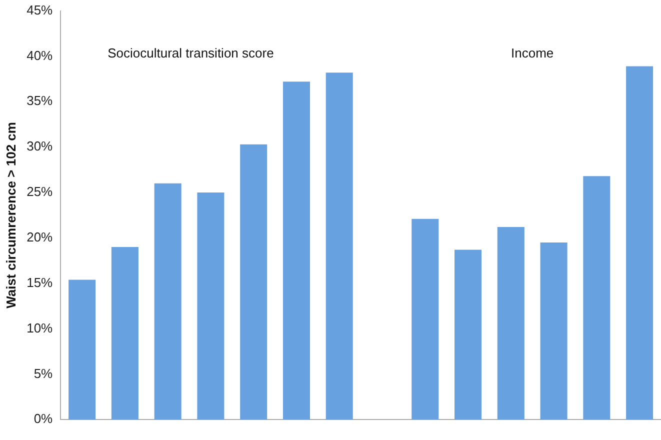 Image resolution: width=661 pixels, height=440 pixels. Describe the element at coordinates (40, 100) in the screenshot. I see `y-tick-label: 35%` at that location.